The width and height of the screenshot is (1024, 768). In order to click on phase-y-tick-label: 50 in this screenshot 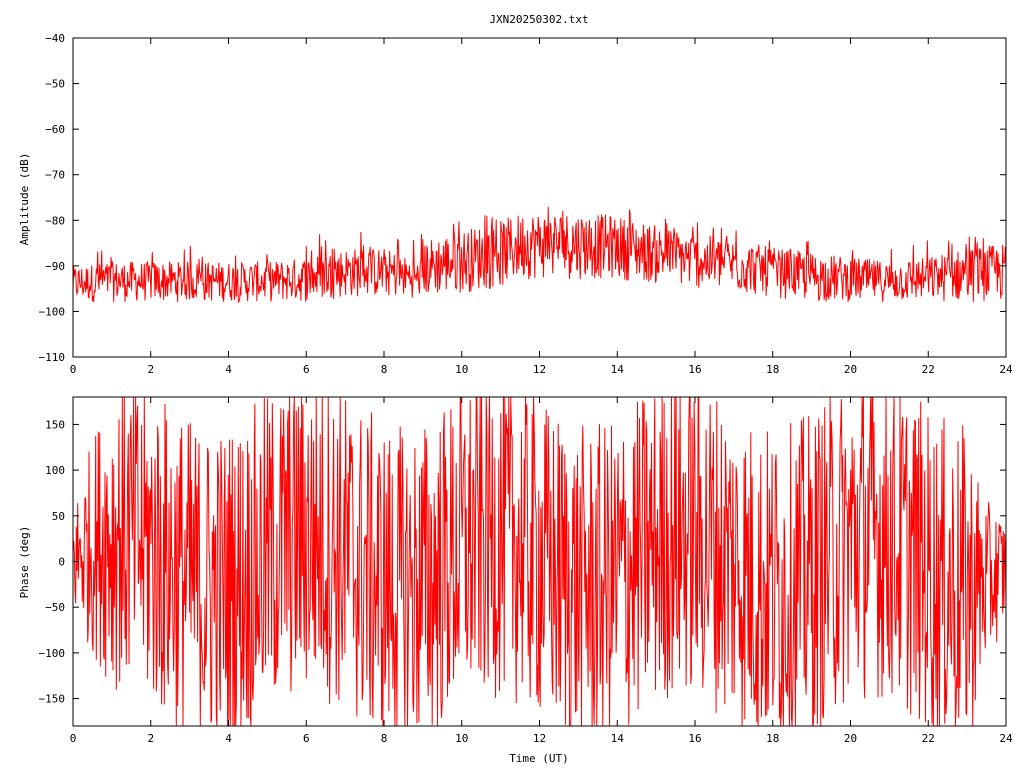, I will do `click(58, 516)`.